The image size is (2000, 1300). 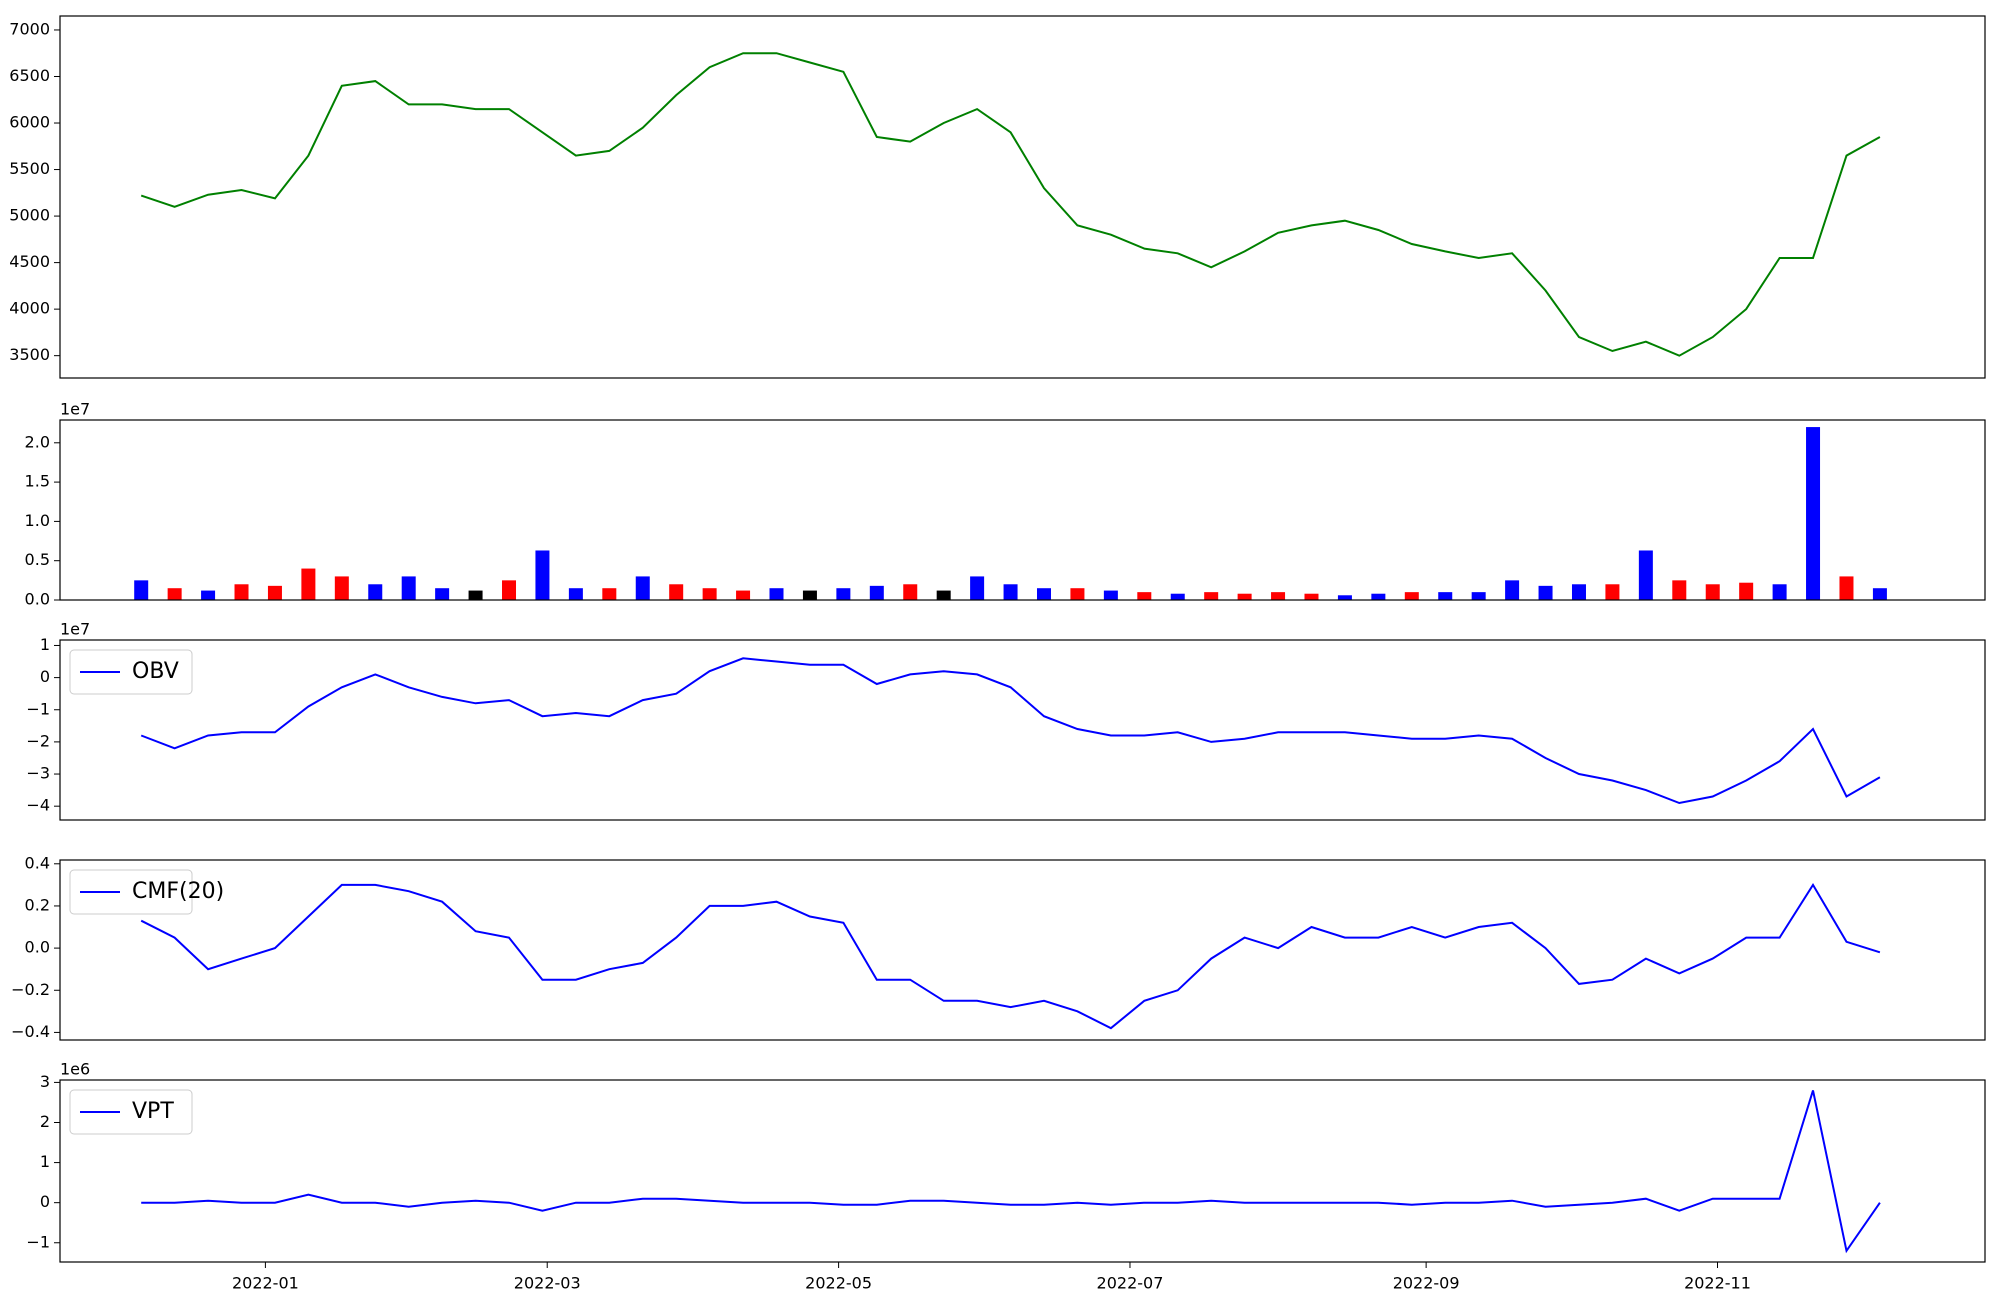 I want to click on x-tick-label: 2022-05, so click(x=838, y=1283).